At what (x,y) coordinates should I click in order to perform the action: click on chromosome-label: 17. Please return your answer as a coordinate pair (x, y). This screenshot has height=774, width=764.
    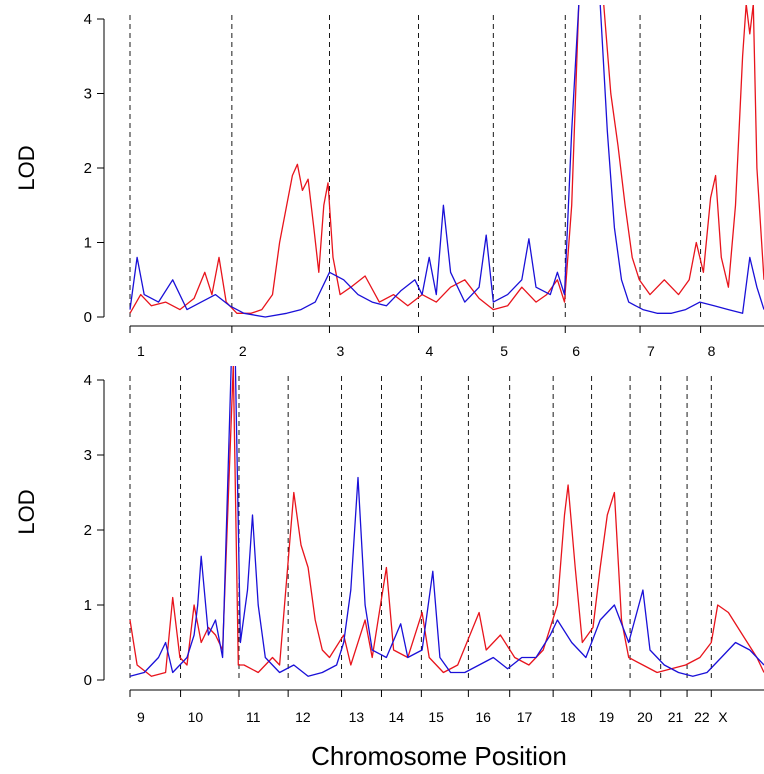
    Looking at the image, I should click on (525, 717).